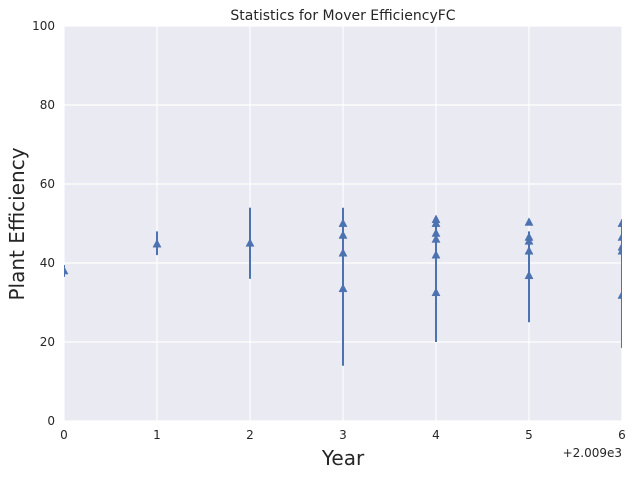  I want to click on x-tick-label: 3, so click(343, 435).